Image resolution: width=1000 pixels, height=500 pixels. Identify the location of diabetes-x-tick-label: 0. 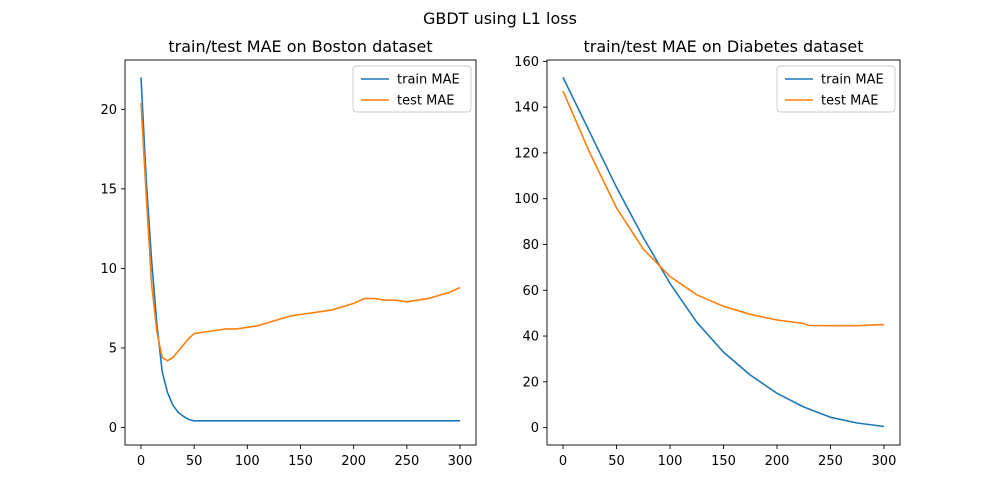
(563, 461).